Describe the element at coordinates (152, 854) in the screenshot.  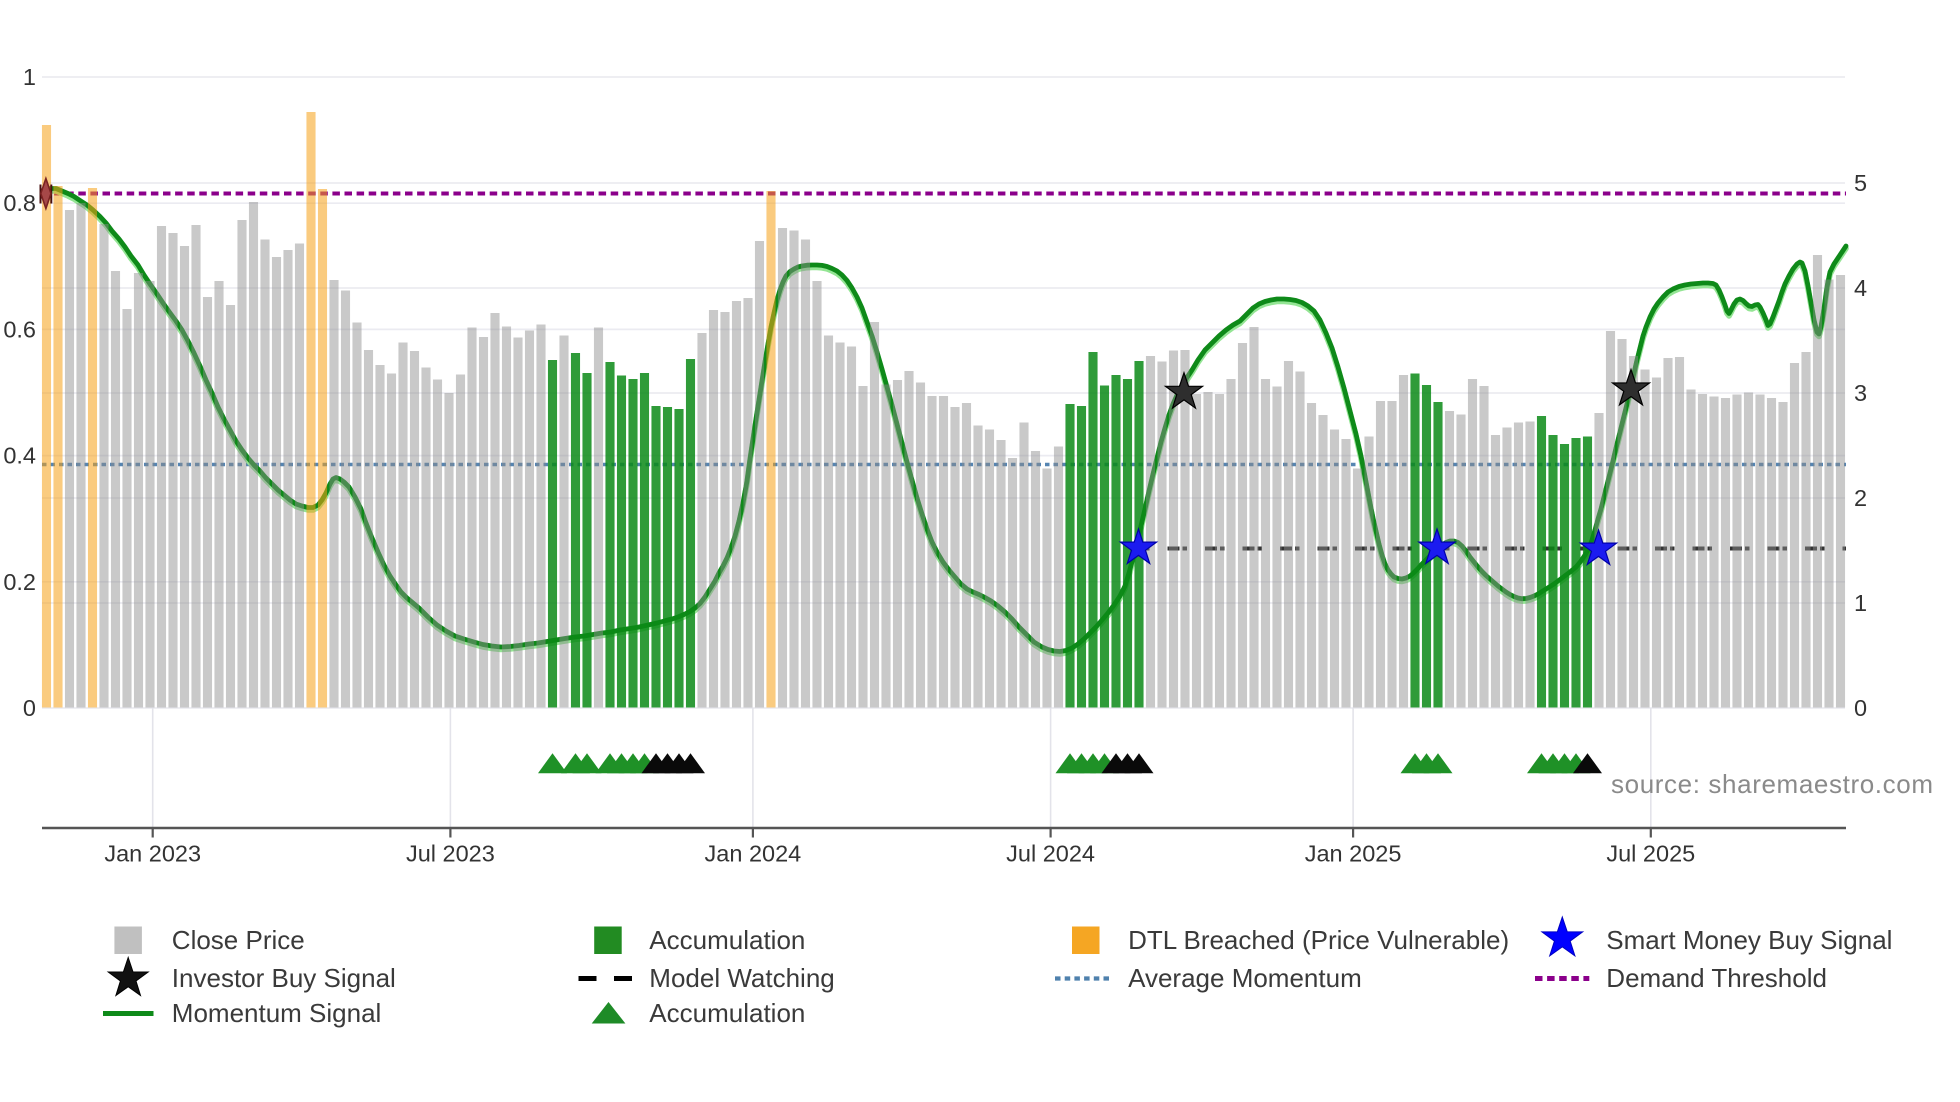
I see `svg-text: Jan 2023` at that location.